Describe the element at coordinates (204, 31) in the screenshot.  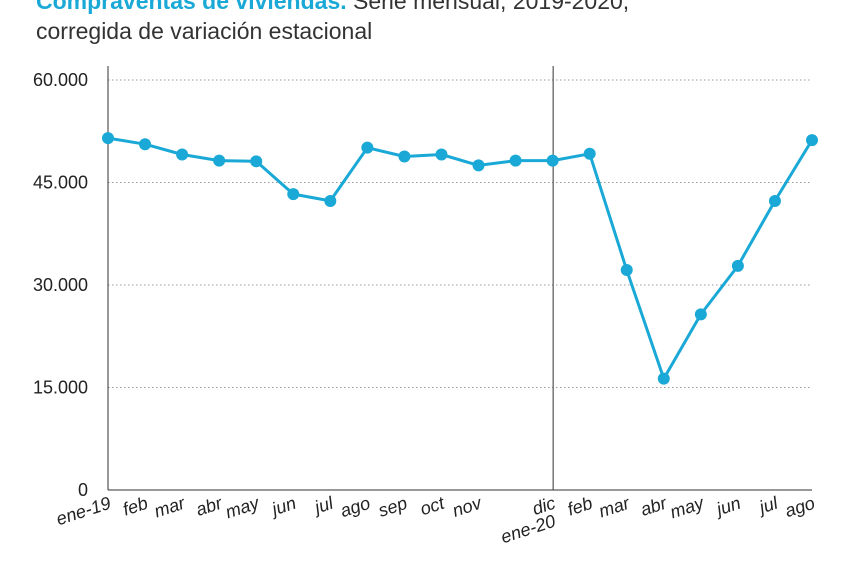
I see `chart-subtitle: corregida de variación estacional` at that location.